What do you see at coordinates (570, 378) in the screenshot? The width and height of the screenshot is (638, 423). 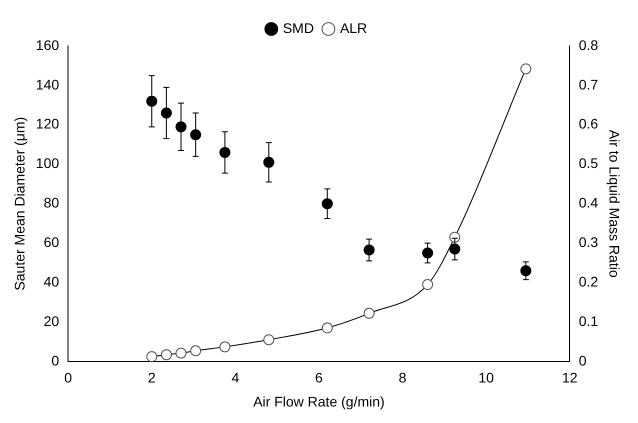 I see `x-tick-label: 12` at bounding box center [570, 378].